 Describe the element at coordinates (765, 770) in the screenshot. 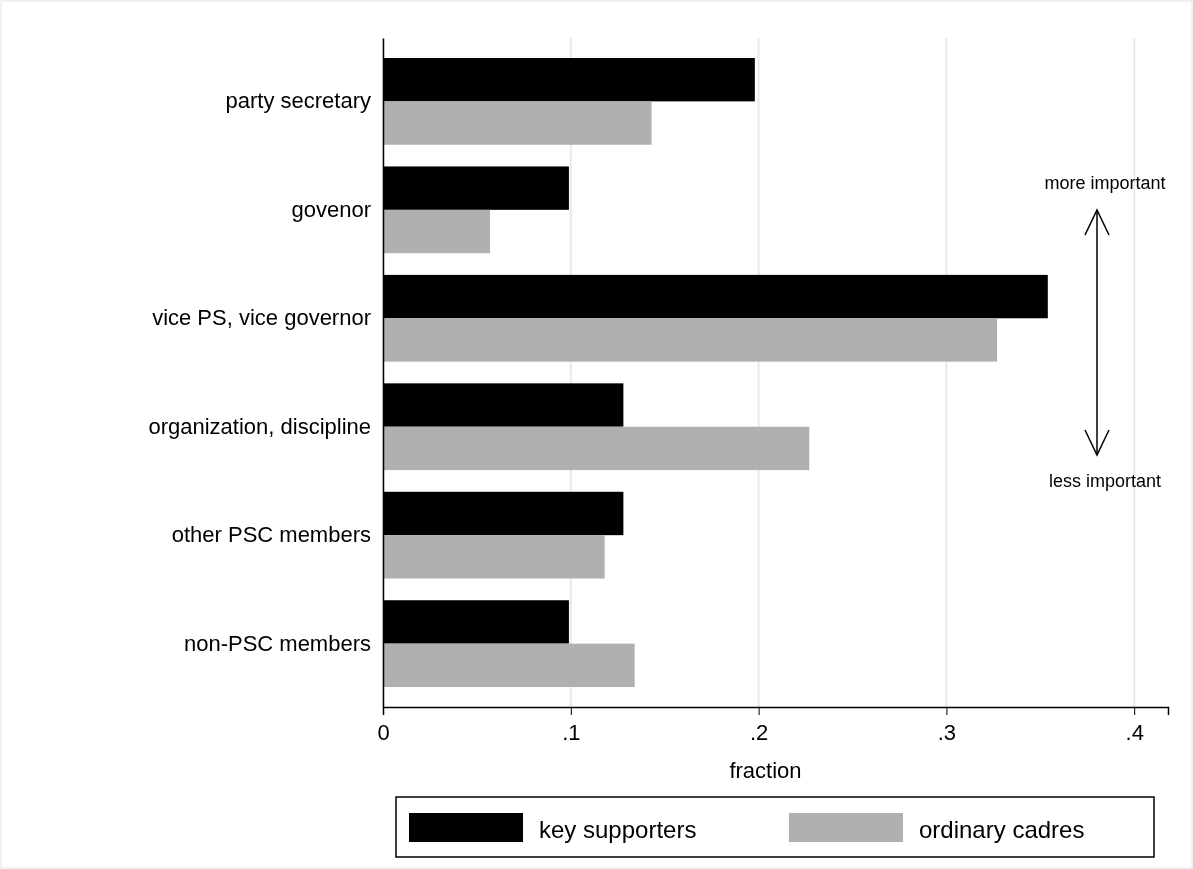

I see `x-axis-title: fraction` at that location.